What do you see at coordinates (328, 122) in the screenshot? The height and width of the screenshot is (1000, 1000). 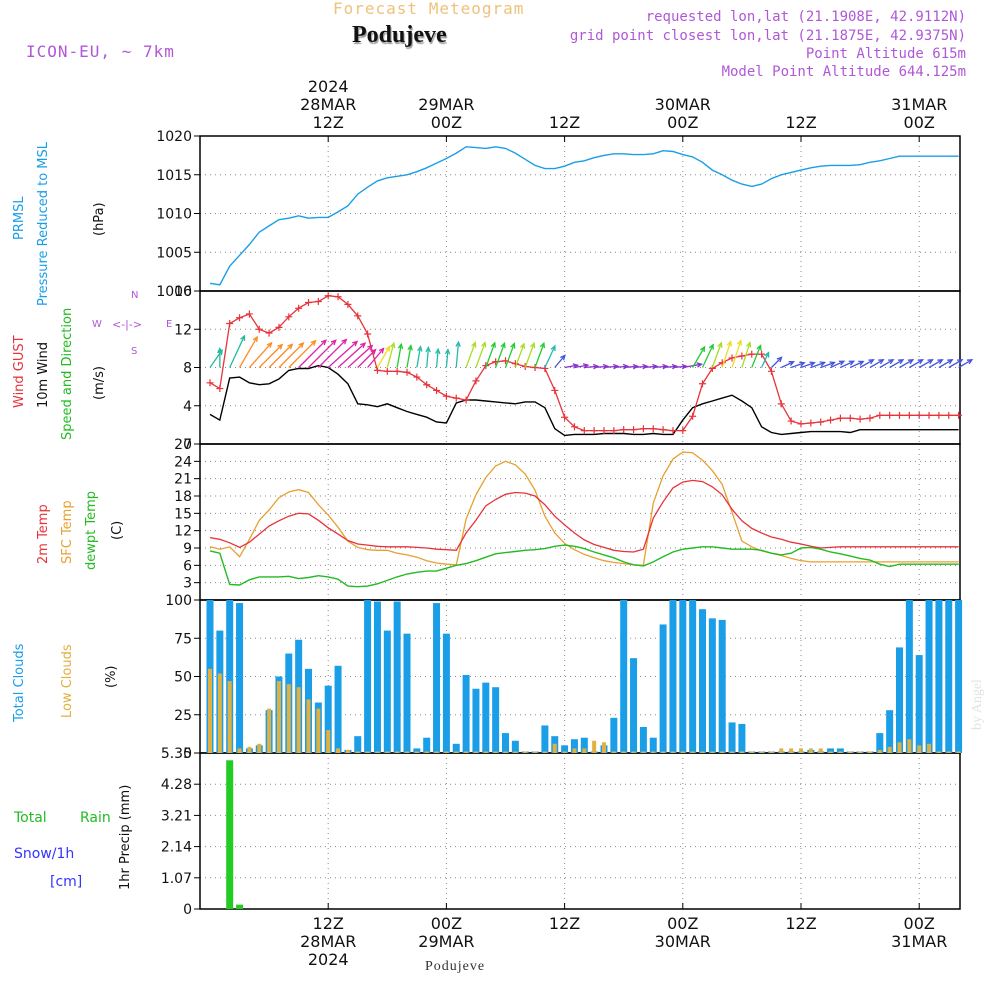 I see `top-time-label: 12Z` at bounding box center [328, 122].